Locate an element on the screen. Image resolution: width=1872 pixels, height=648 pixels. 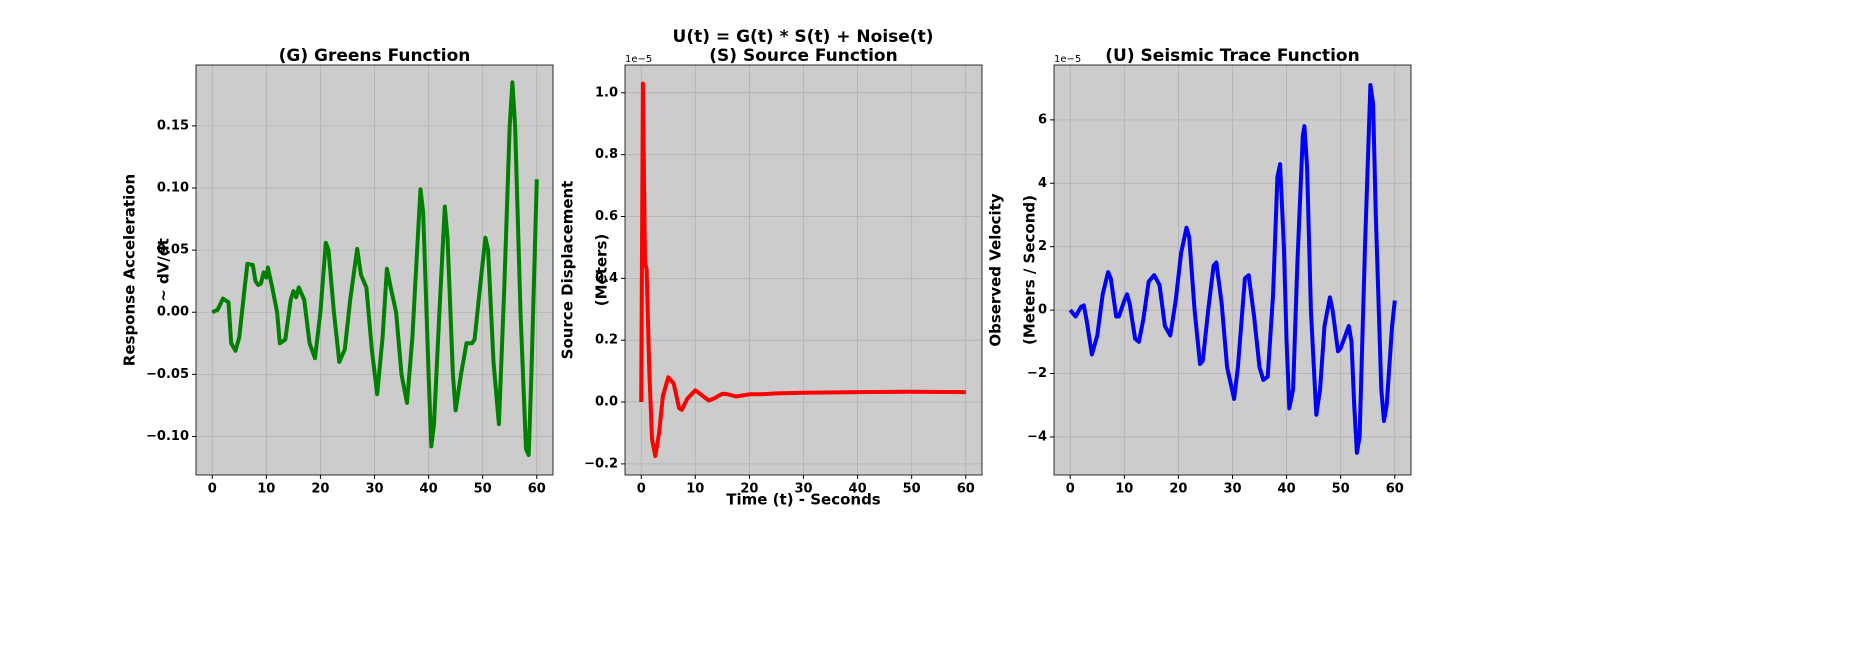
y-axis-label: (Meters / Second) is located at coordinates (1030, 270).